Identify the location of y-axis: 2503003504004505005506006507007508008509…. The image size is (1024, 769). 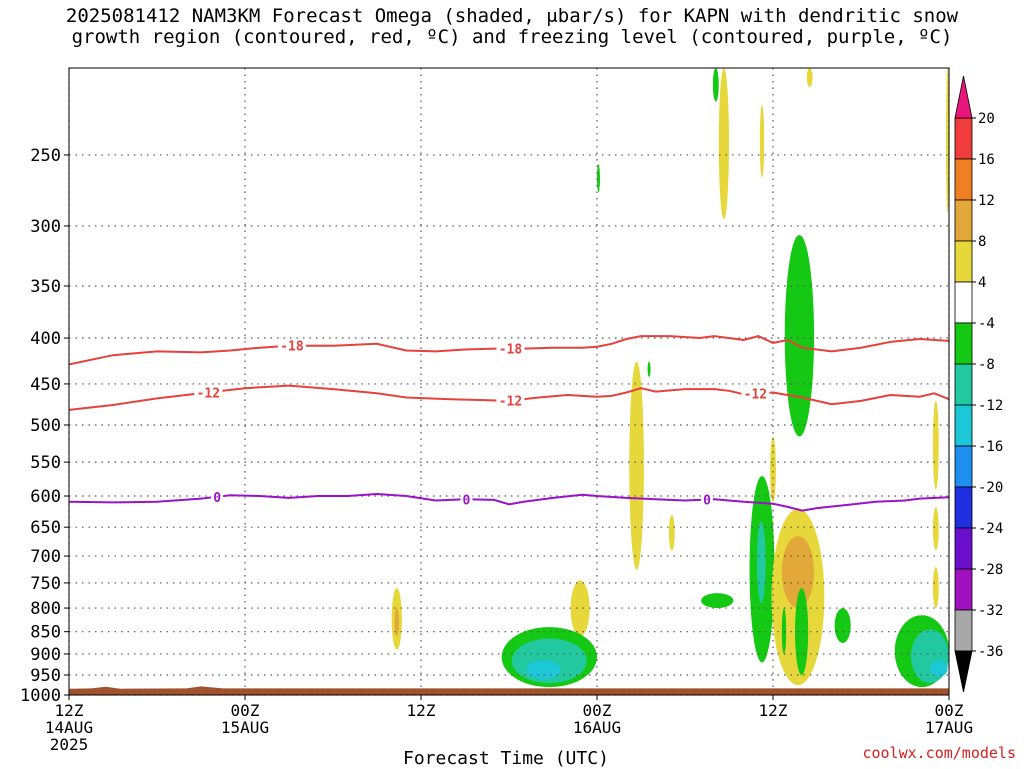
(44, 426).